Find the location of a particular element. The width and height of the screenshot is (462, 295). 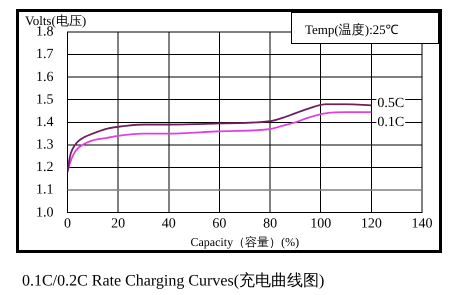

x-tick-label: 40 is located at coordinates (169, 224).